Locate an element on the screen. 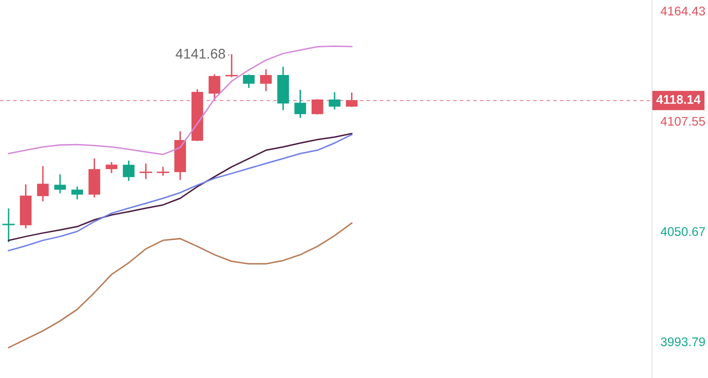 The width and height of the screenshot is (708, 378). y-tick-label: 4107.55 is located at coordinates (682, 121).